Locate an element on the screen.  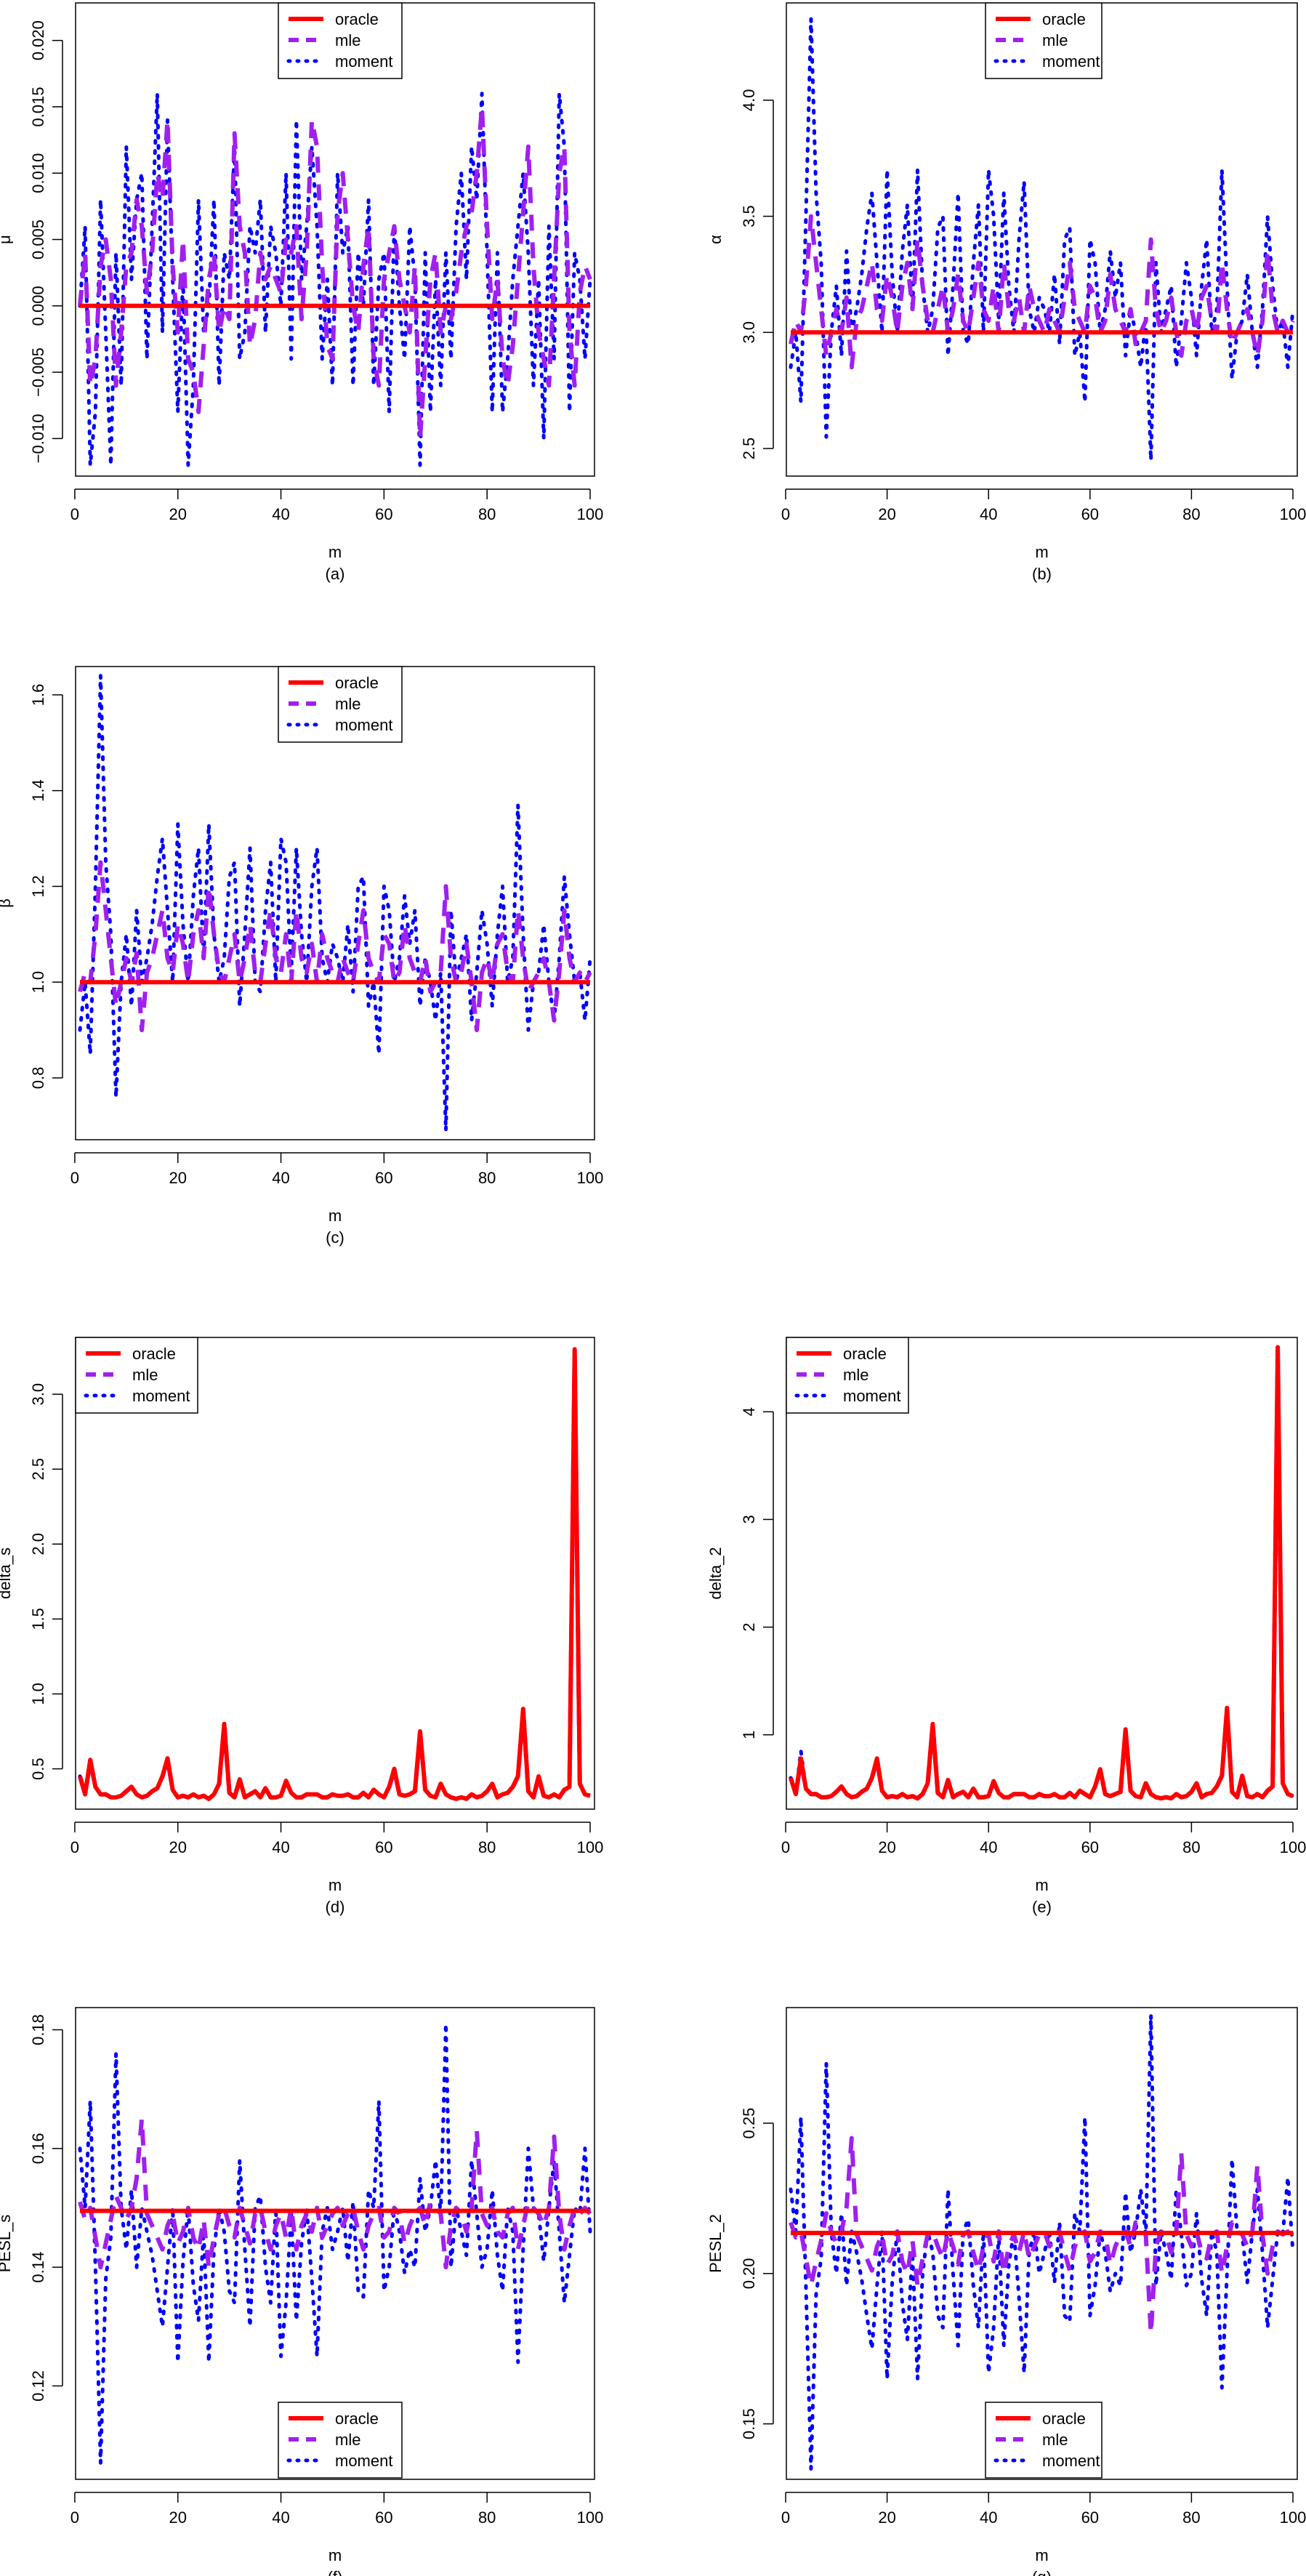
y-tick-label: 0.5 is located at coordinates (38, 1769).